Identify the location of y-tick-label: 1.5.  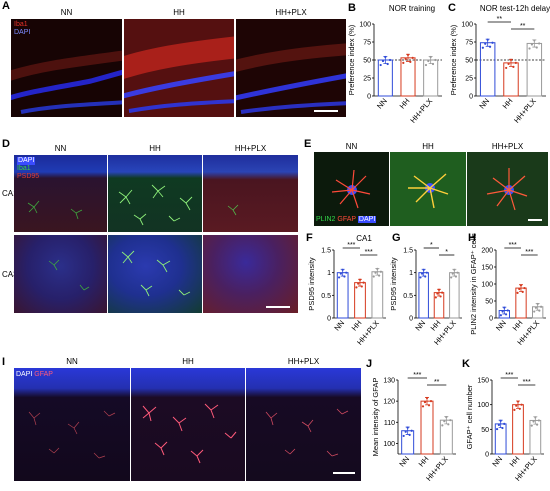
(408, 251).